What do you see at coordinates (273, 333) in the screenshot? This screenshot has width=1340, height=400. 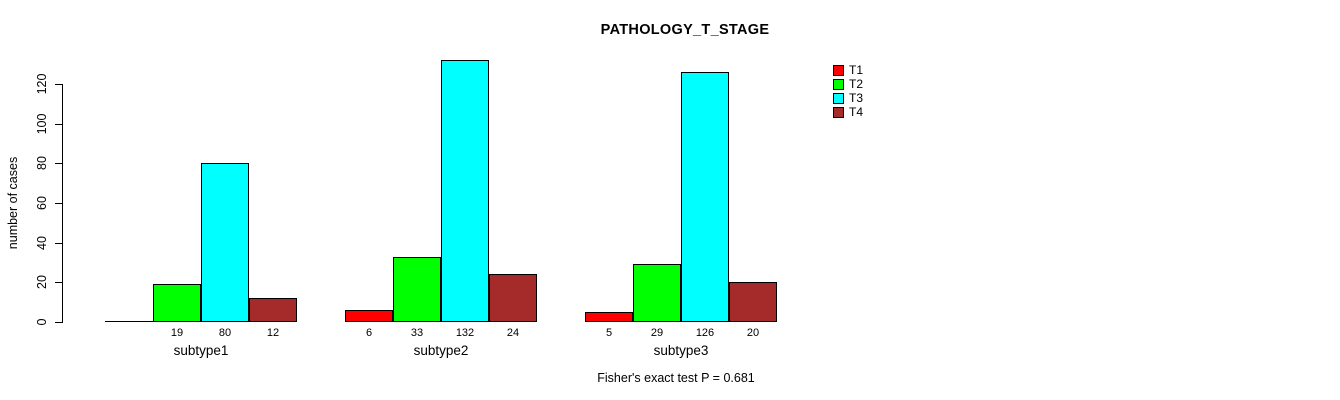 I see `bar-value-label: 12` at bounding box center [273, 333].